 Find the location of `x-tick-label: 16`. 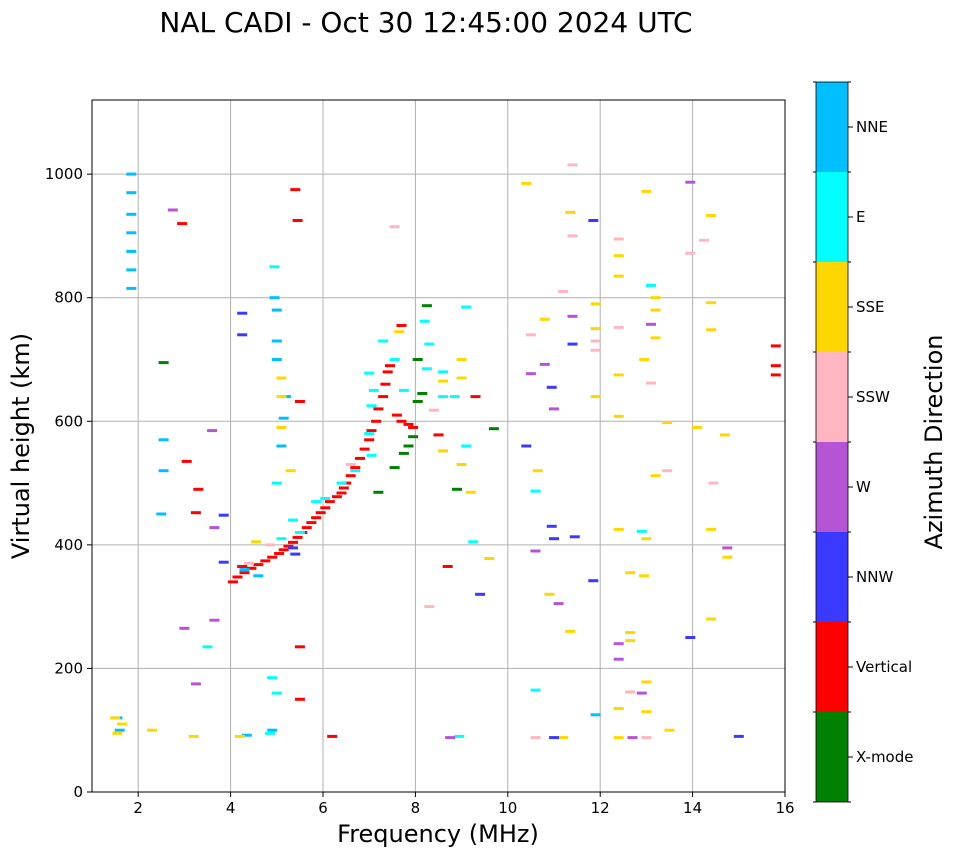

x-tick-label: 16 is located at coordinates (784, 808).